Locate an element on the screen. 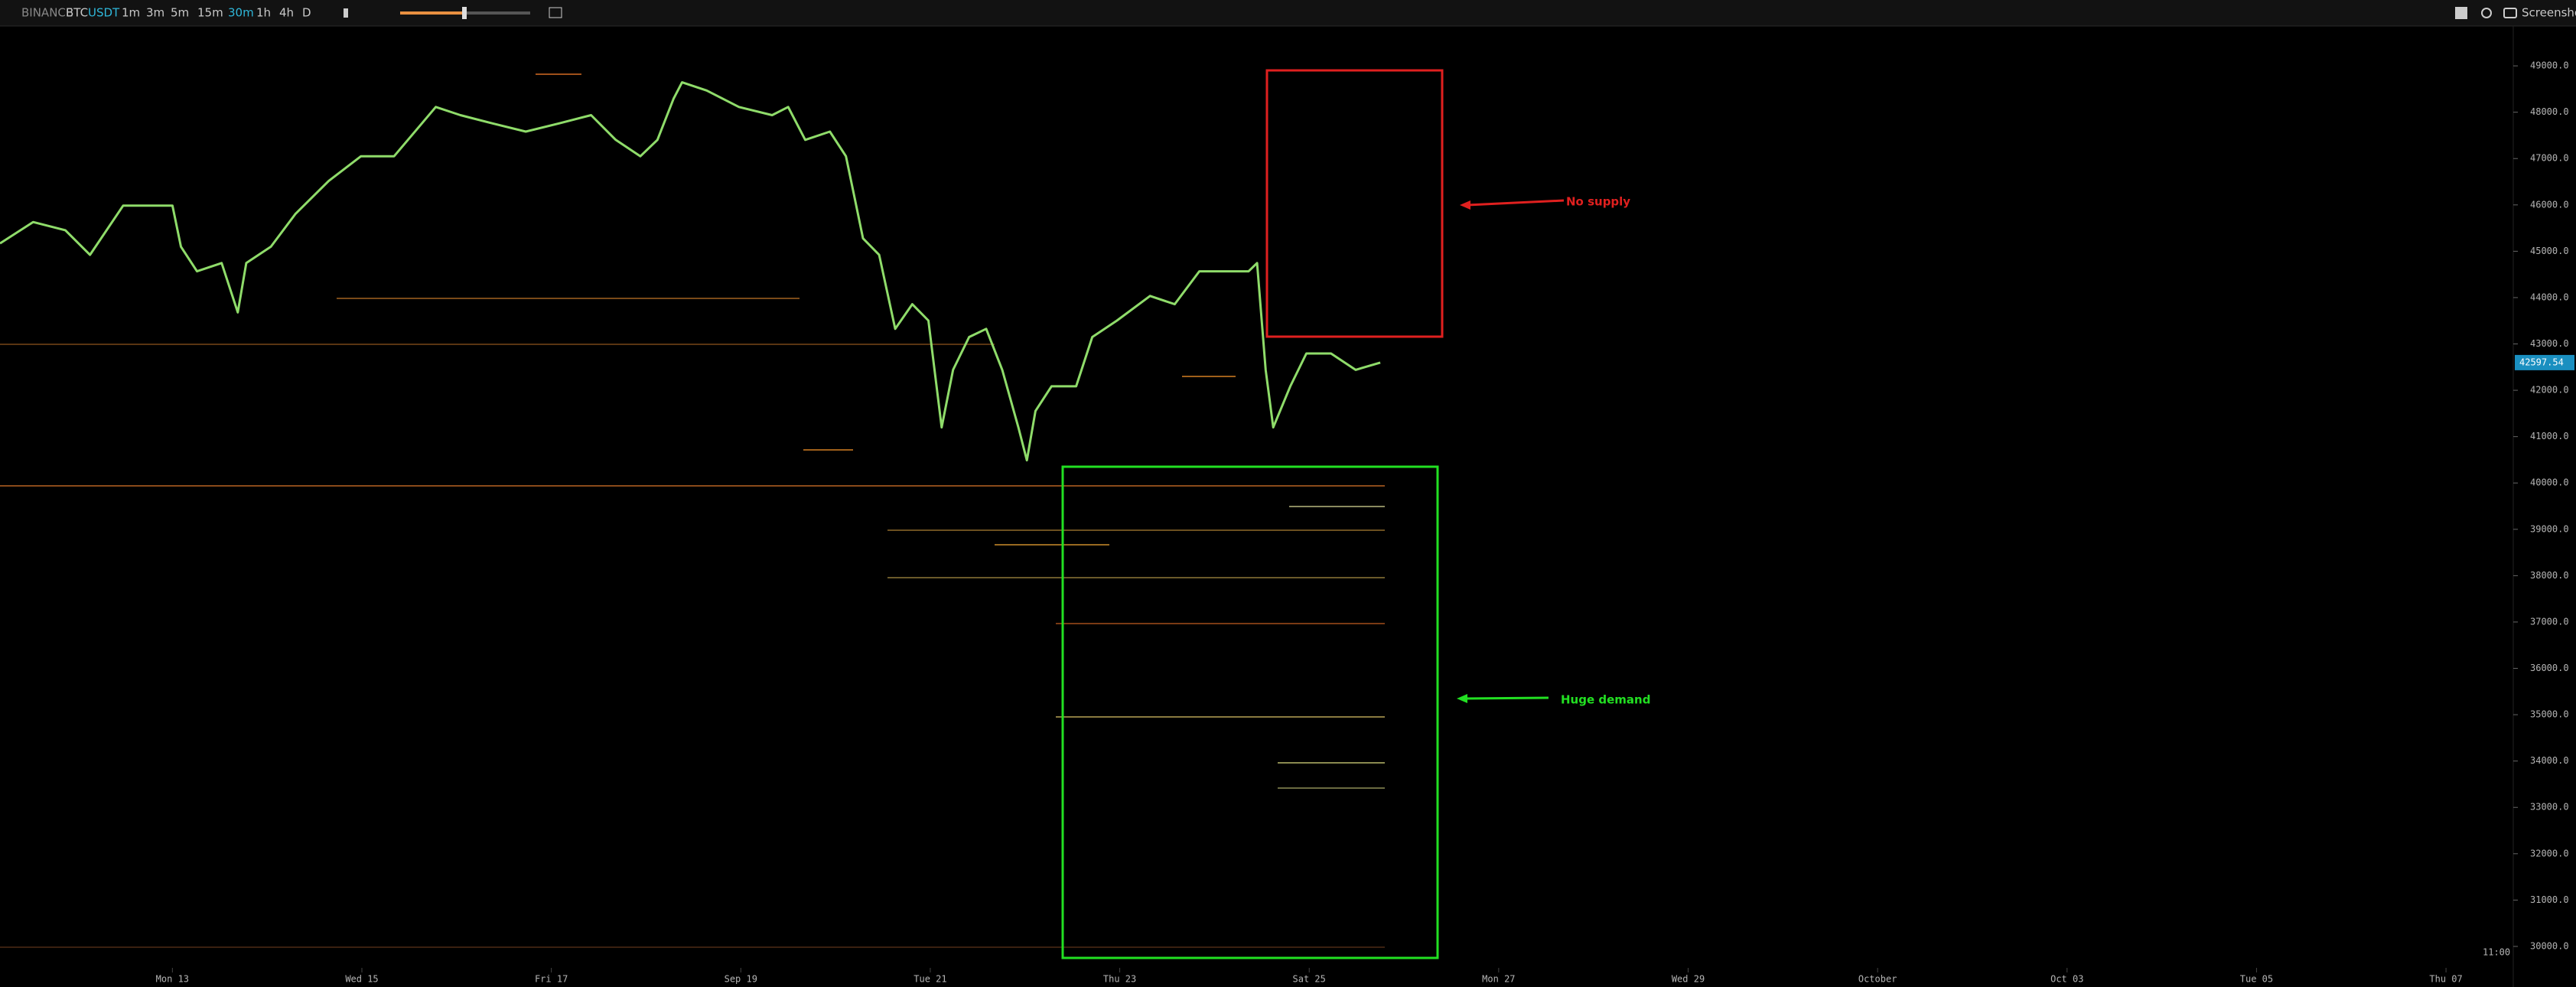 The image size is (2576, 987). y-tick-label: 31000.0 is located at coordinates (2549, 899).